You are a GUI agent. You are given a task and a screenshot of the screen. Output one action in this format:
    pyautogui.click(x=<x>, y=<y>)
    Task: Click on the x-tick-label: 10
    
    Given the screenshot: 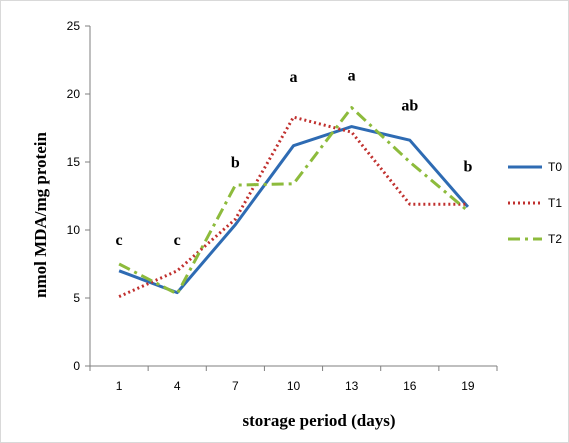 What is the action you would take?
    pyautogui.click(x=294, y=386)
    